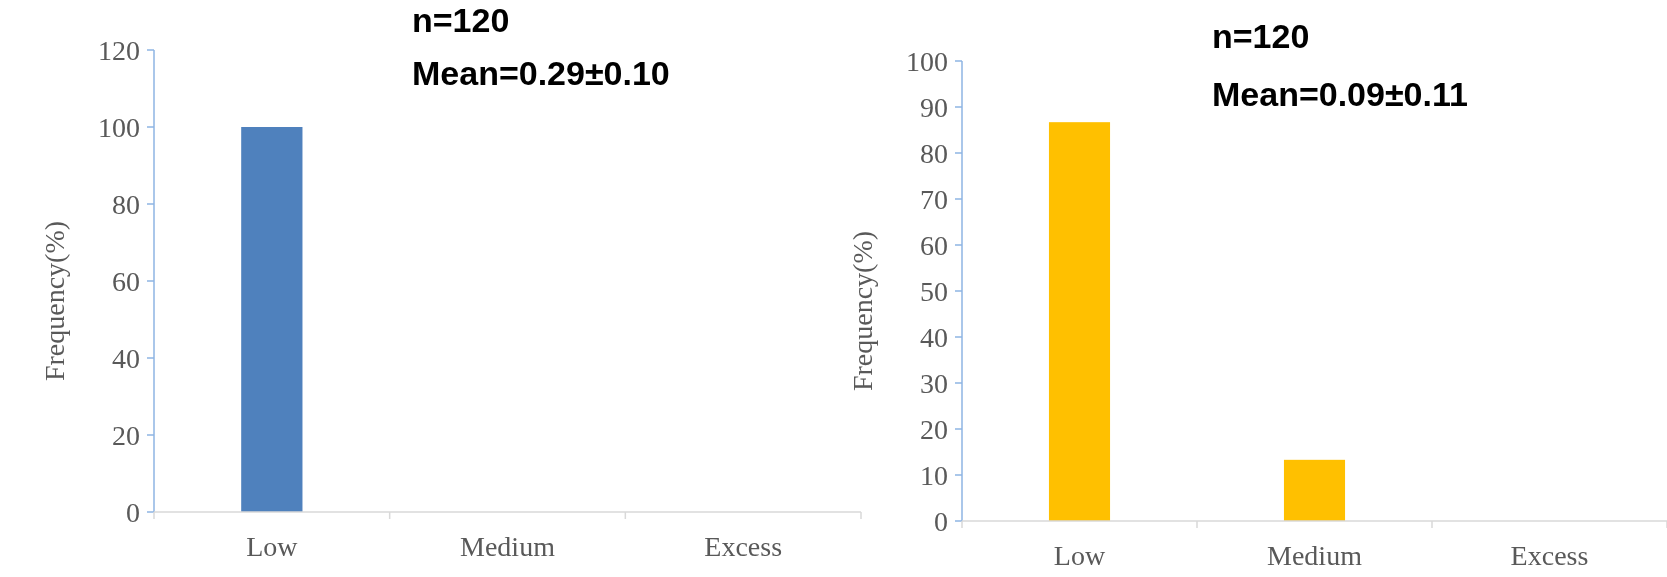 The width and height of the screenshot is (1667, 577). I want to click on y-tick-label: 70, so click(934, 199).